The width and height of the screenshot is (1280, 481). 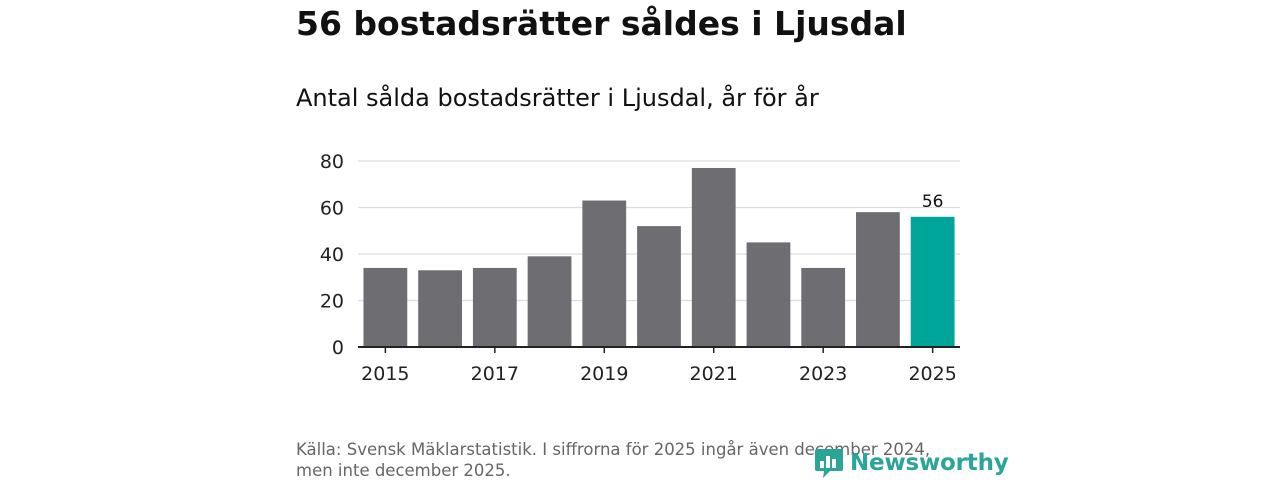 I want to click on source-line-2: men inte december 2025., so click(x=403, y=470).